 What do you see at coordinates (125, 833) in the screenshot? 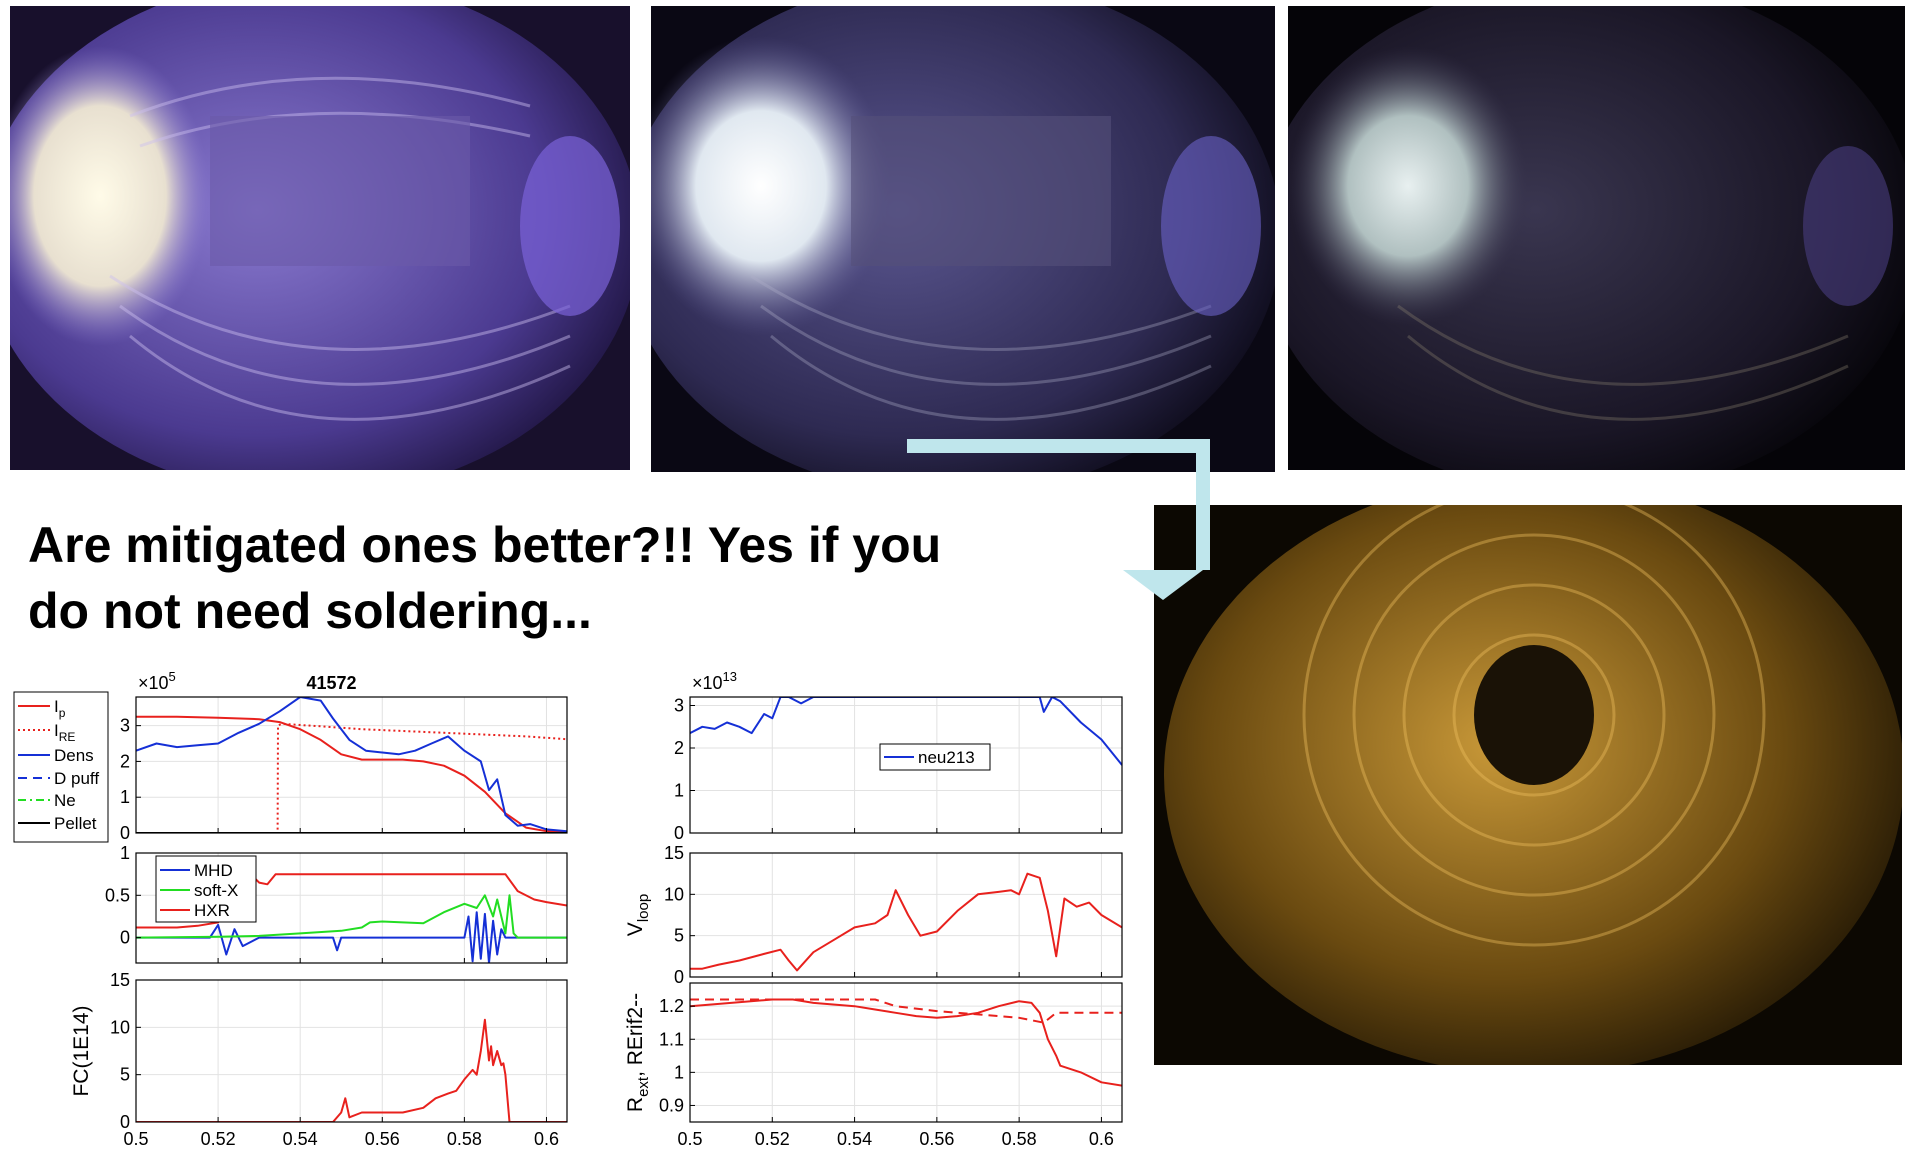
I see `panel-1-ytick-label-0: 0` at bounding box center [125, 833].